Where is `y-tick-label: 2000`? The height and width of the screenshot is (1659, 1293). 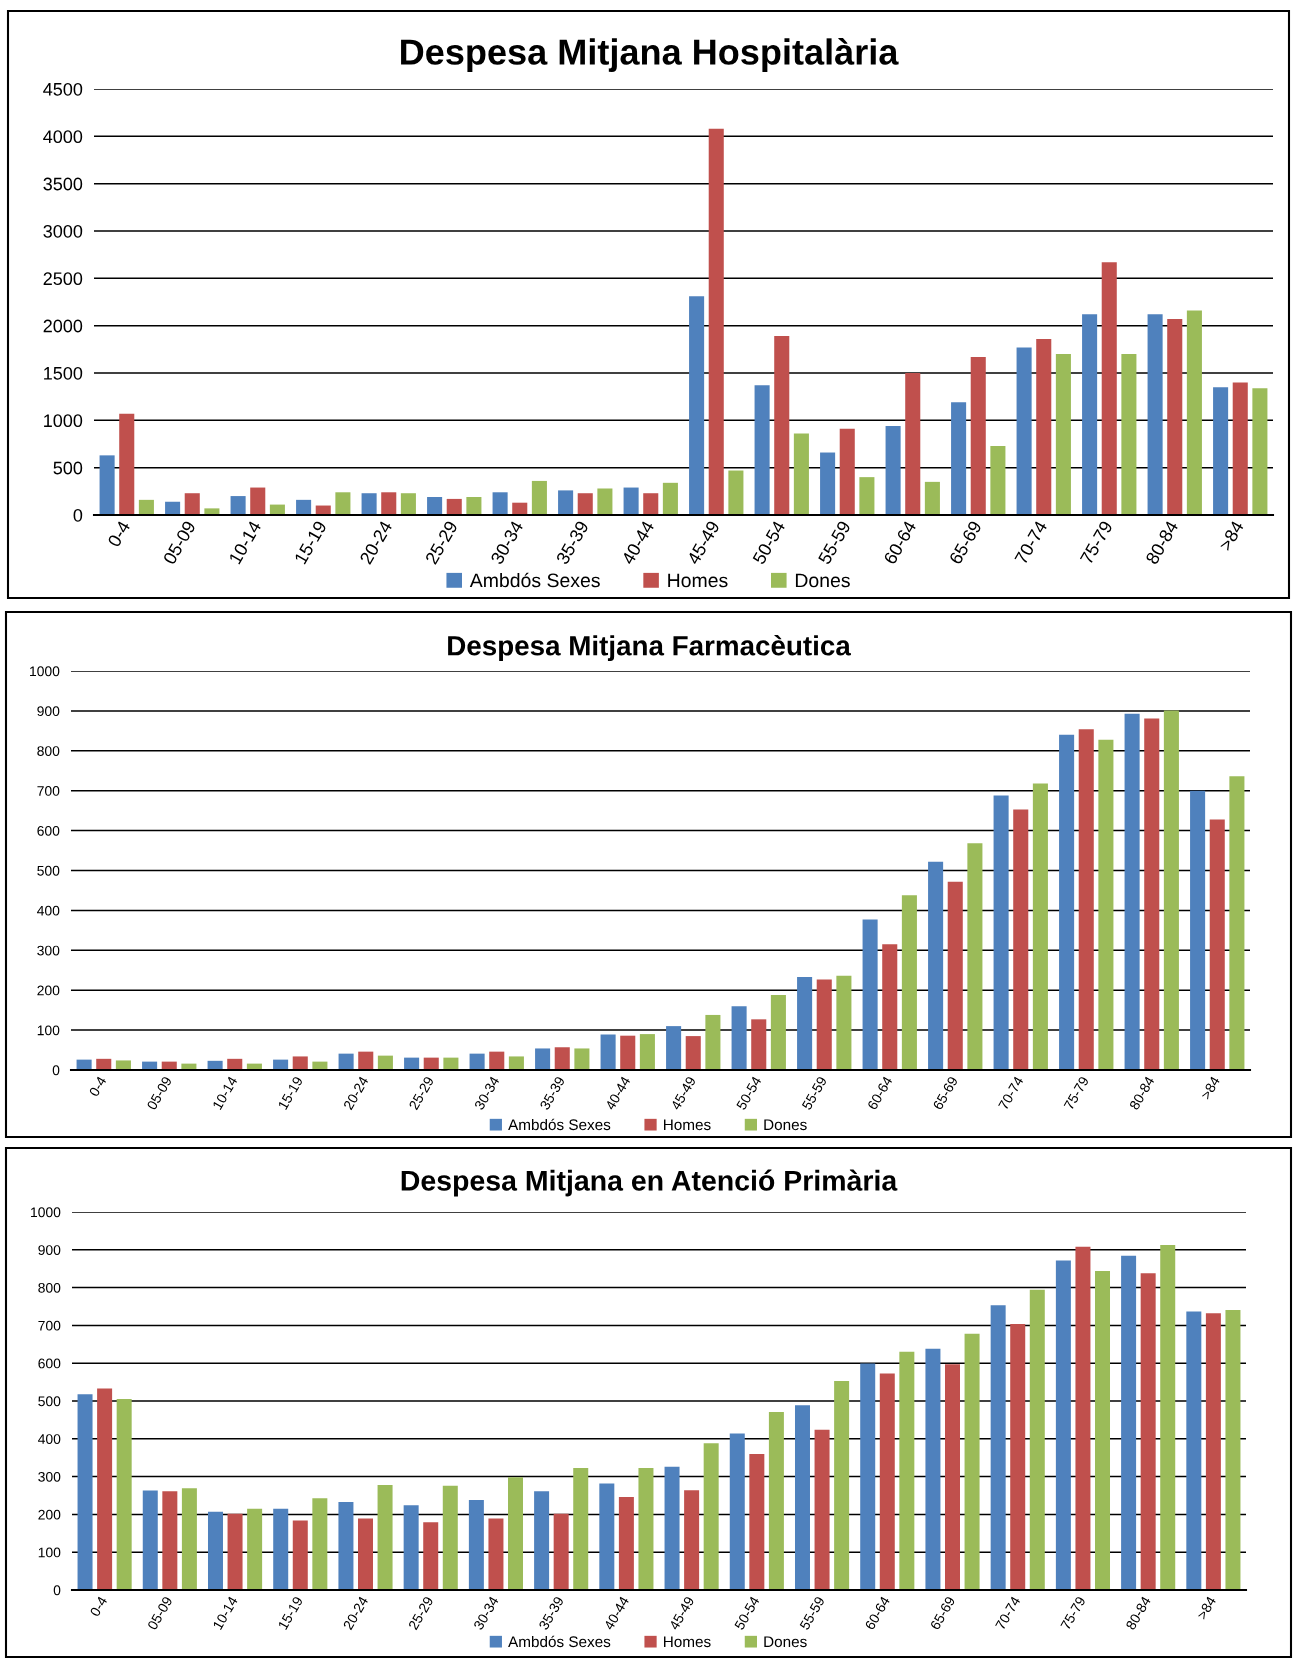 y-tick-label: 2000 is located at coordinates (63, 326).